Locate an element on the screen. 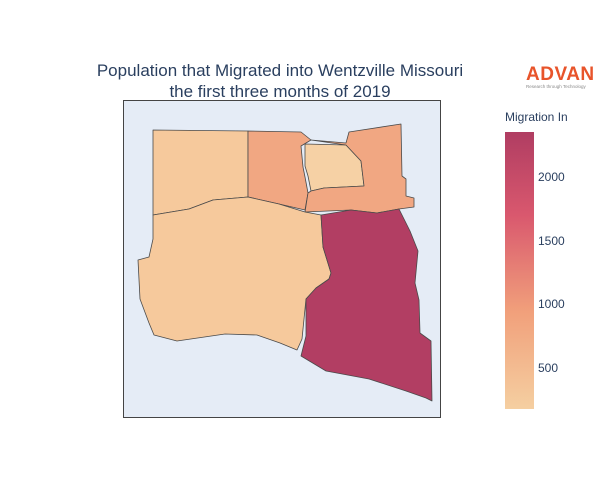 This screenshot has height=500, width=600. colorbar-title: Migration In is located at coordinates (536, 117).